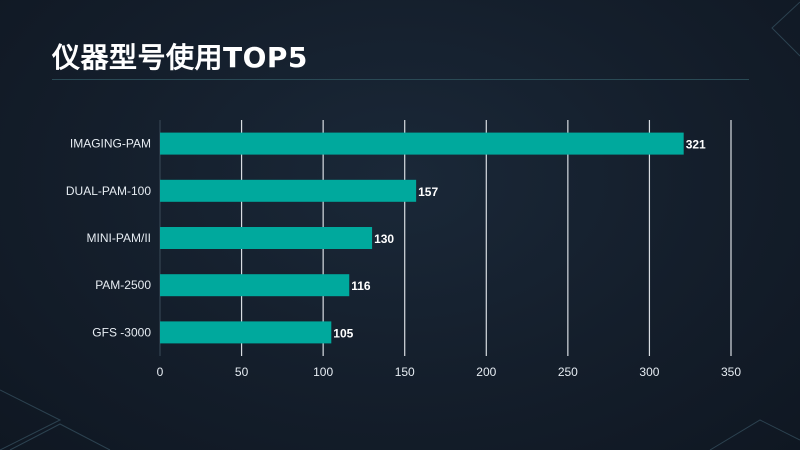 This screenshot has width=800, height=450. What do you see at coordinates (649, 372) in the screenshot?
I see `x-tick-label: 300` at bounding box center [649, 372].